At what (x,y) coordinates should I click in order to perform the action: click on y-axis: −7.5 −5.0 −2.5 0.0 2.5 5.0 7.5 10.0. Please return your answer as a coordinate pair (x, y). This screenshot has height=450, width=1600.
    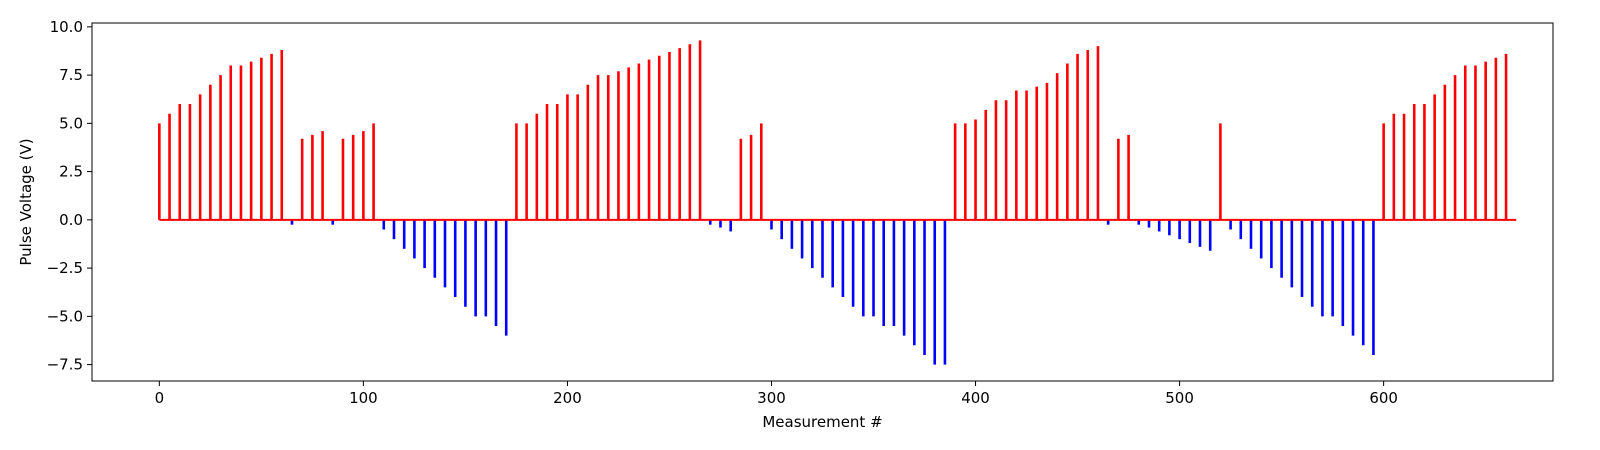
    Looking at the image, I should click on (69, 196).